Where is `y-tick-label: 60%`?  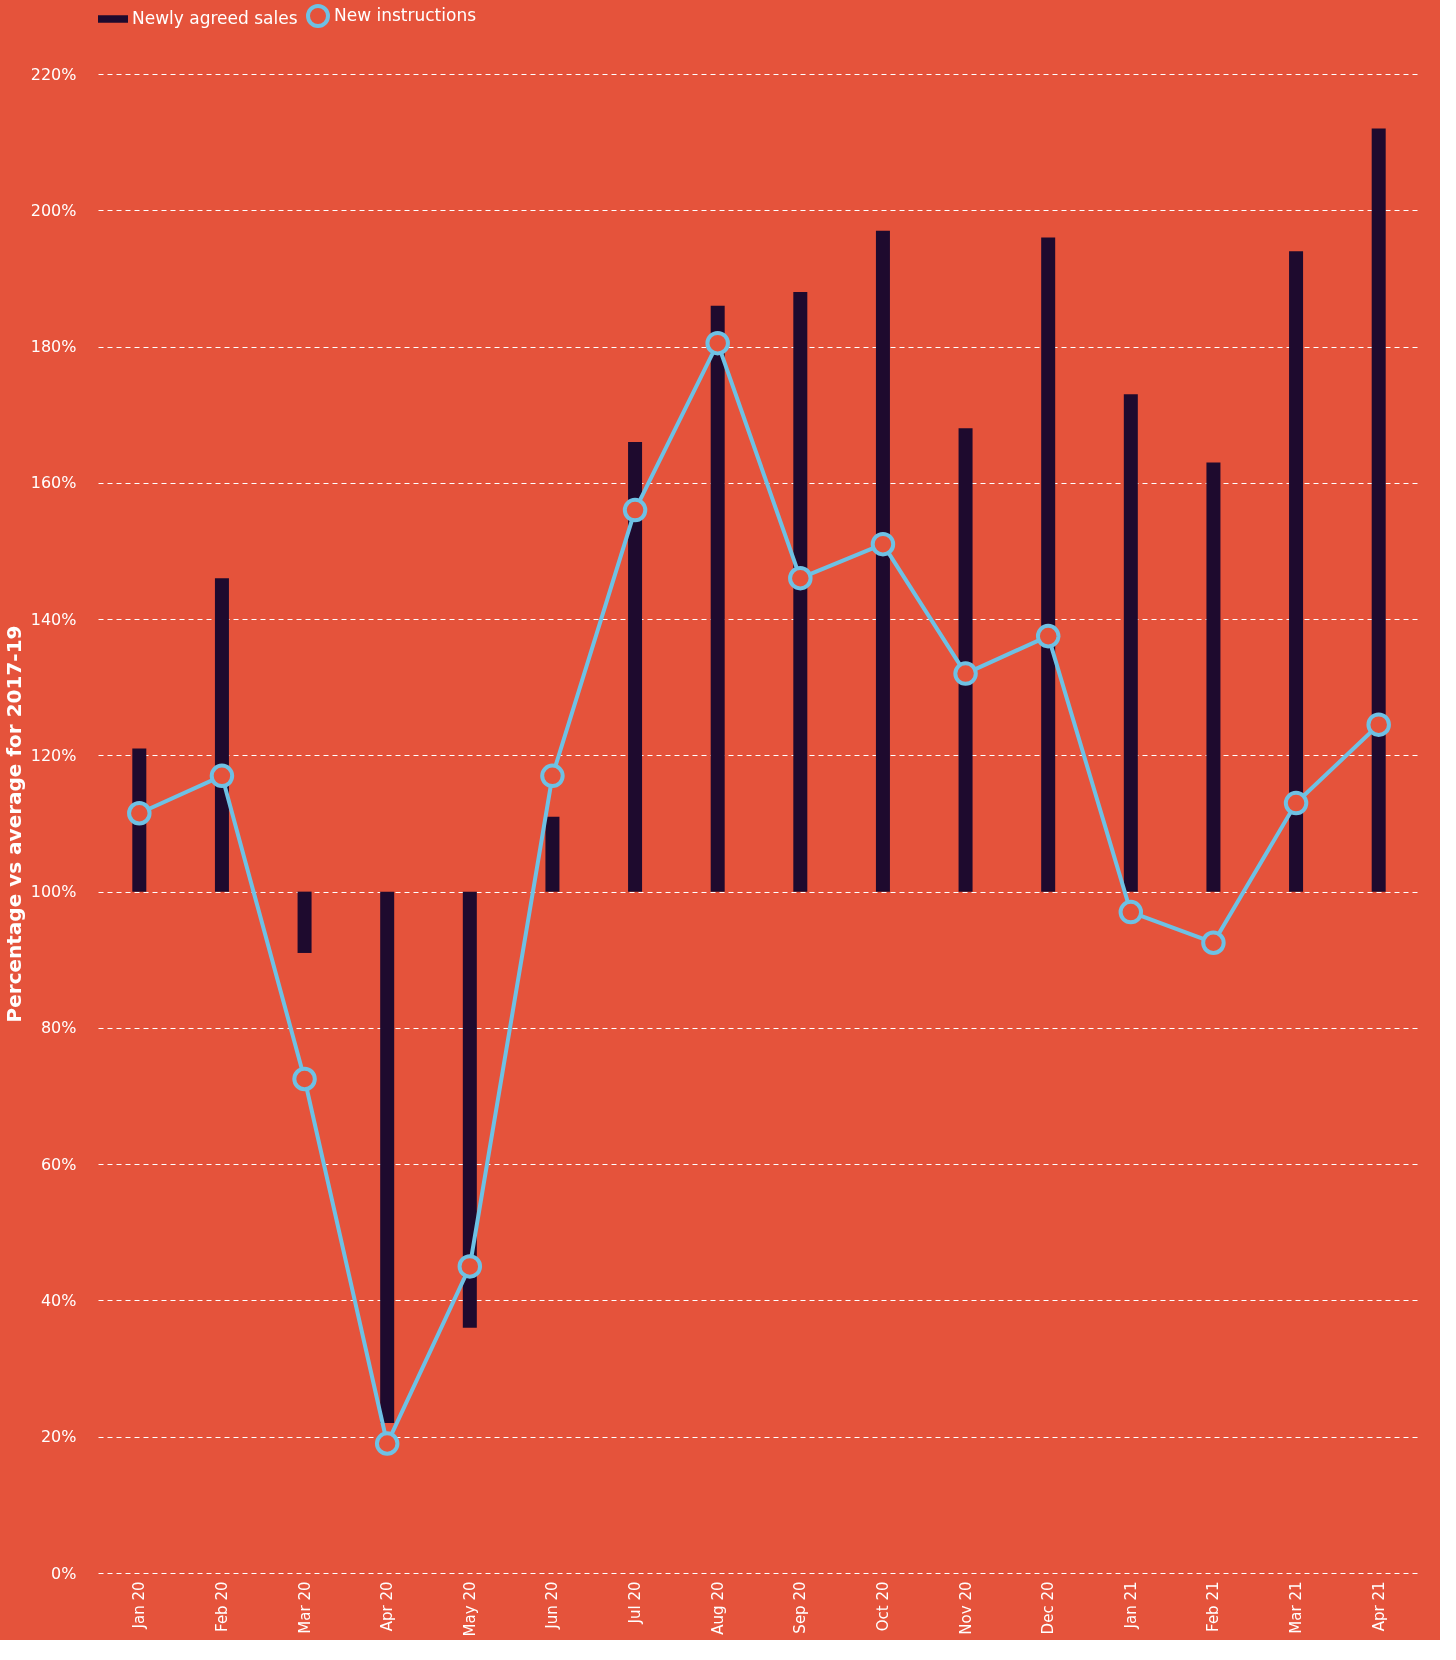
y-tick-label: 60% is located at coordinates (58, 1164).